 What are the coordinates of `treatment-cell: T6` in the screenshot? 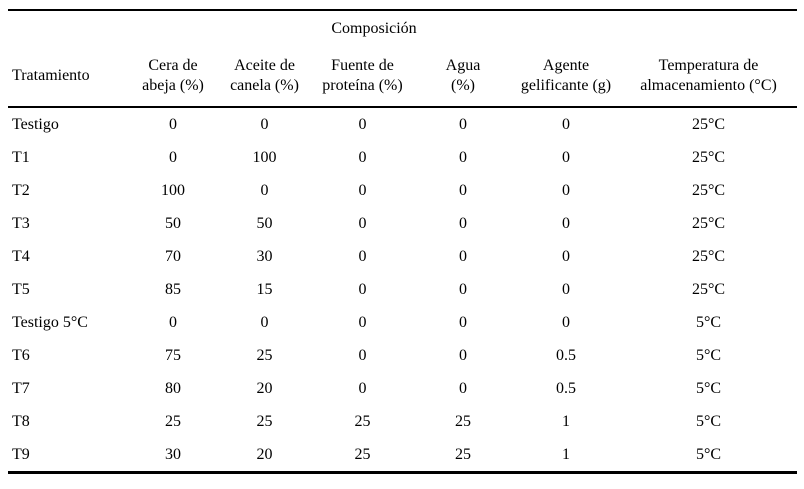 It's located at (21, 355).